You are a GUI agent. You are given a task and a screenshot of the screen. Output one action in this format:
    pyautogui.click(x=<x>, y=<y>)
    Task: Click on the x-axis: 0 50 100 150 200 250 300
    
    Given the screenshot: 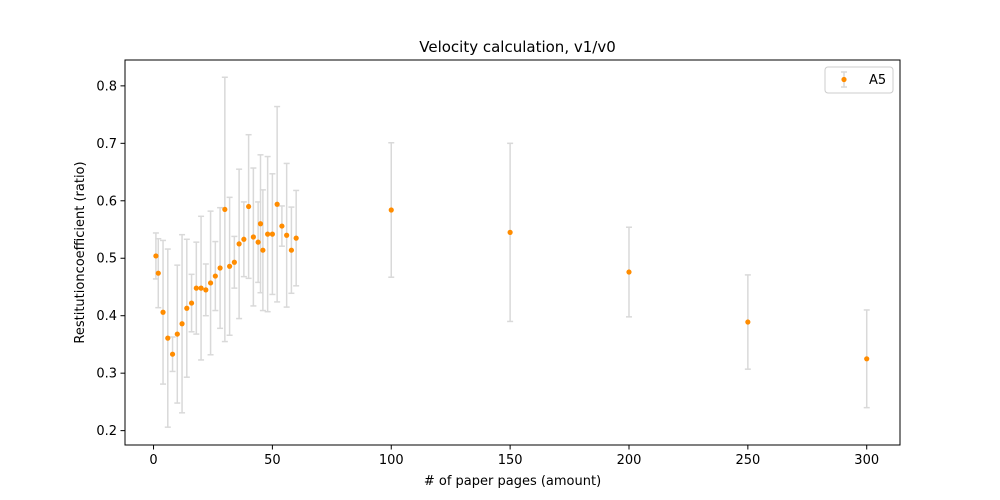 What is the action you would take?
    pyautogui.click(x=514, y=456)
    